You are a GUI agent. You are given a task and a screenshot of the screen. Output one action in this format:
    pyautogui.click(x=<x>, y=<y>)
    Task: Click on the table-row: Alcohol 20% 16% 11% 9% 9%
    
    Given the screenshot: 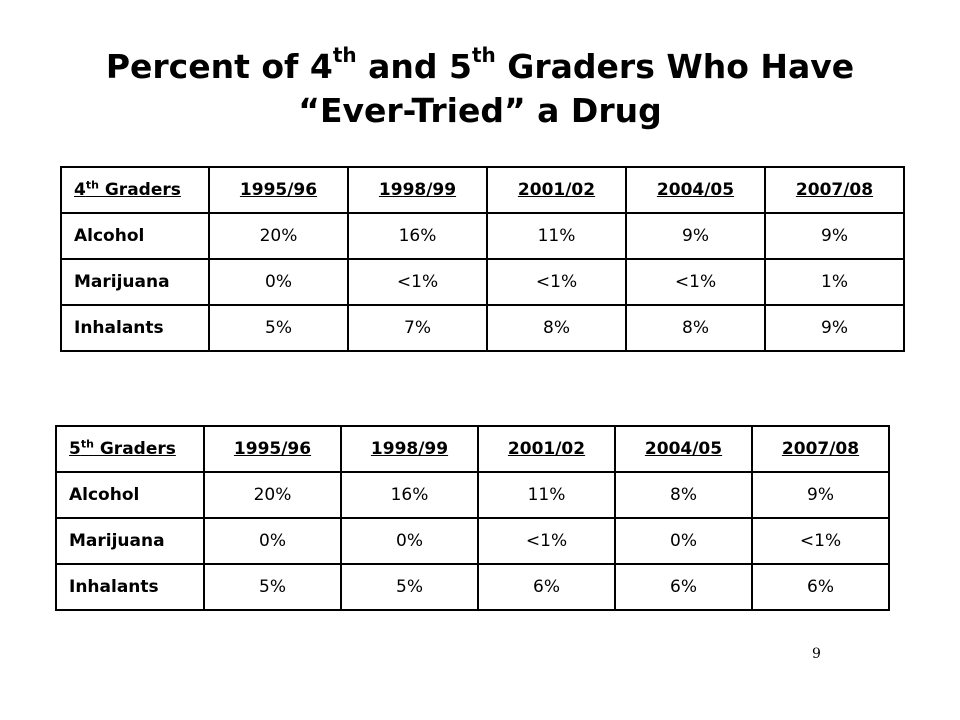 What is the action you would take?
    pyautogui.click(x=482, y=236)
    